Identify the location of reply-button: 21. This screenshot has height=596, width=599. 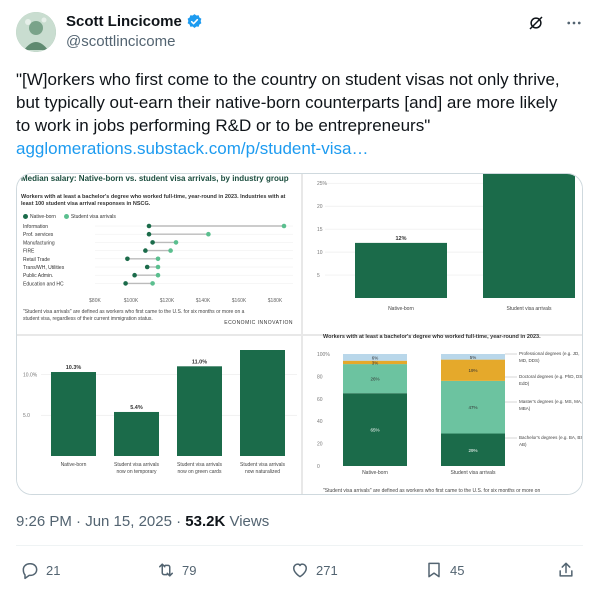
(40, 570).